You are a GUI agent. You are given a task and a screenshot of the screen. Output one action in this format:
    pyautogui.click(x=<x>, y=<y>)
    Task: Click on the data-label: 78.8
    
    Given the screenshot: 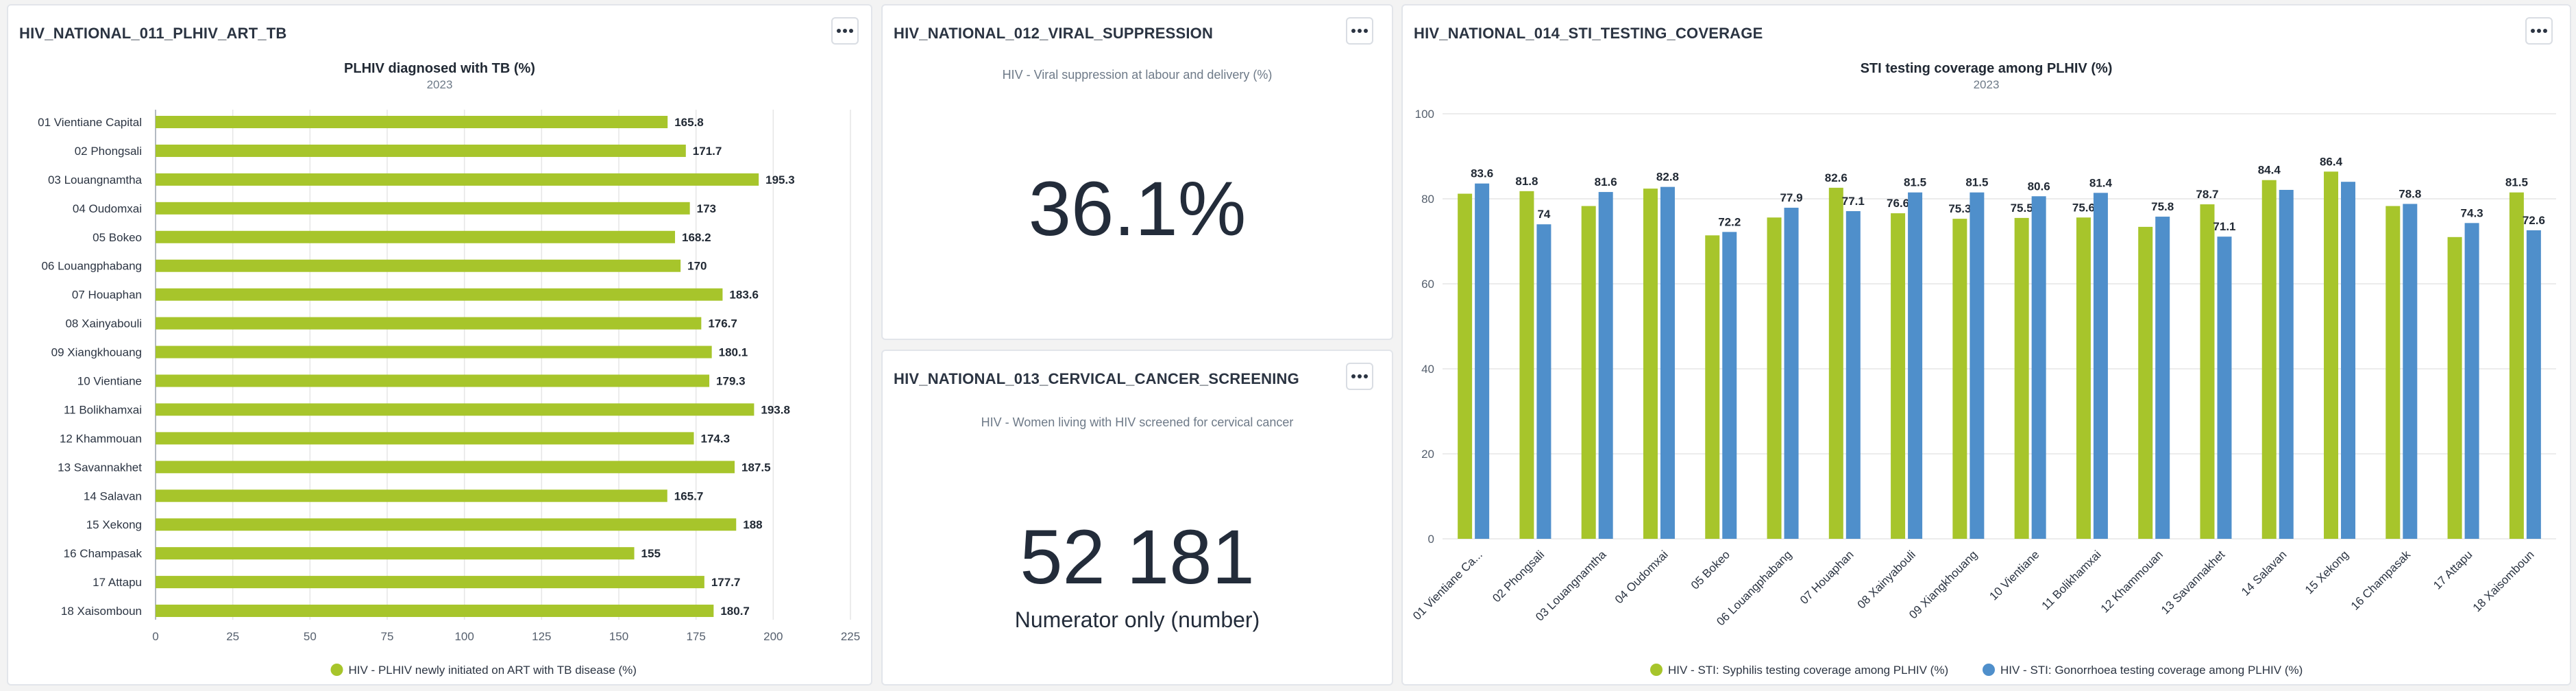 What is the action you would take?
    pyautogui.click(x=2410, y=194)
    